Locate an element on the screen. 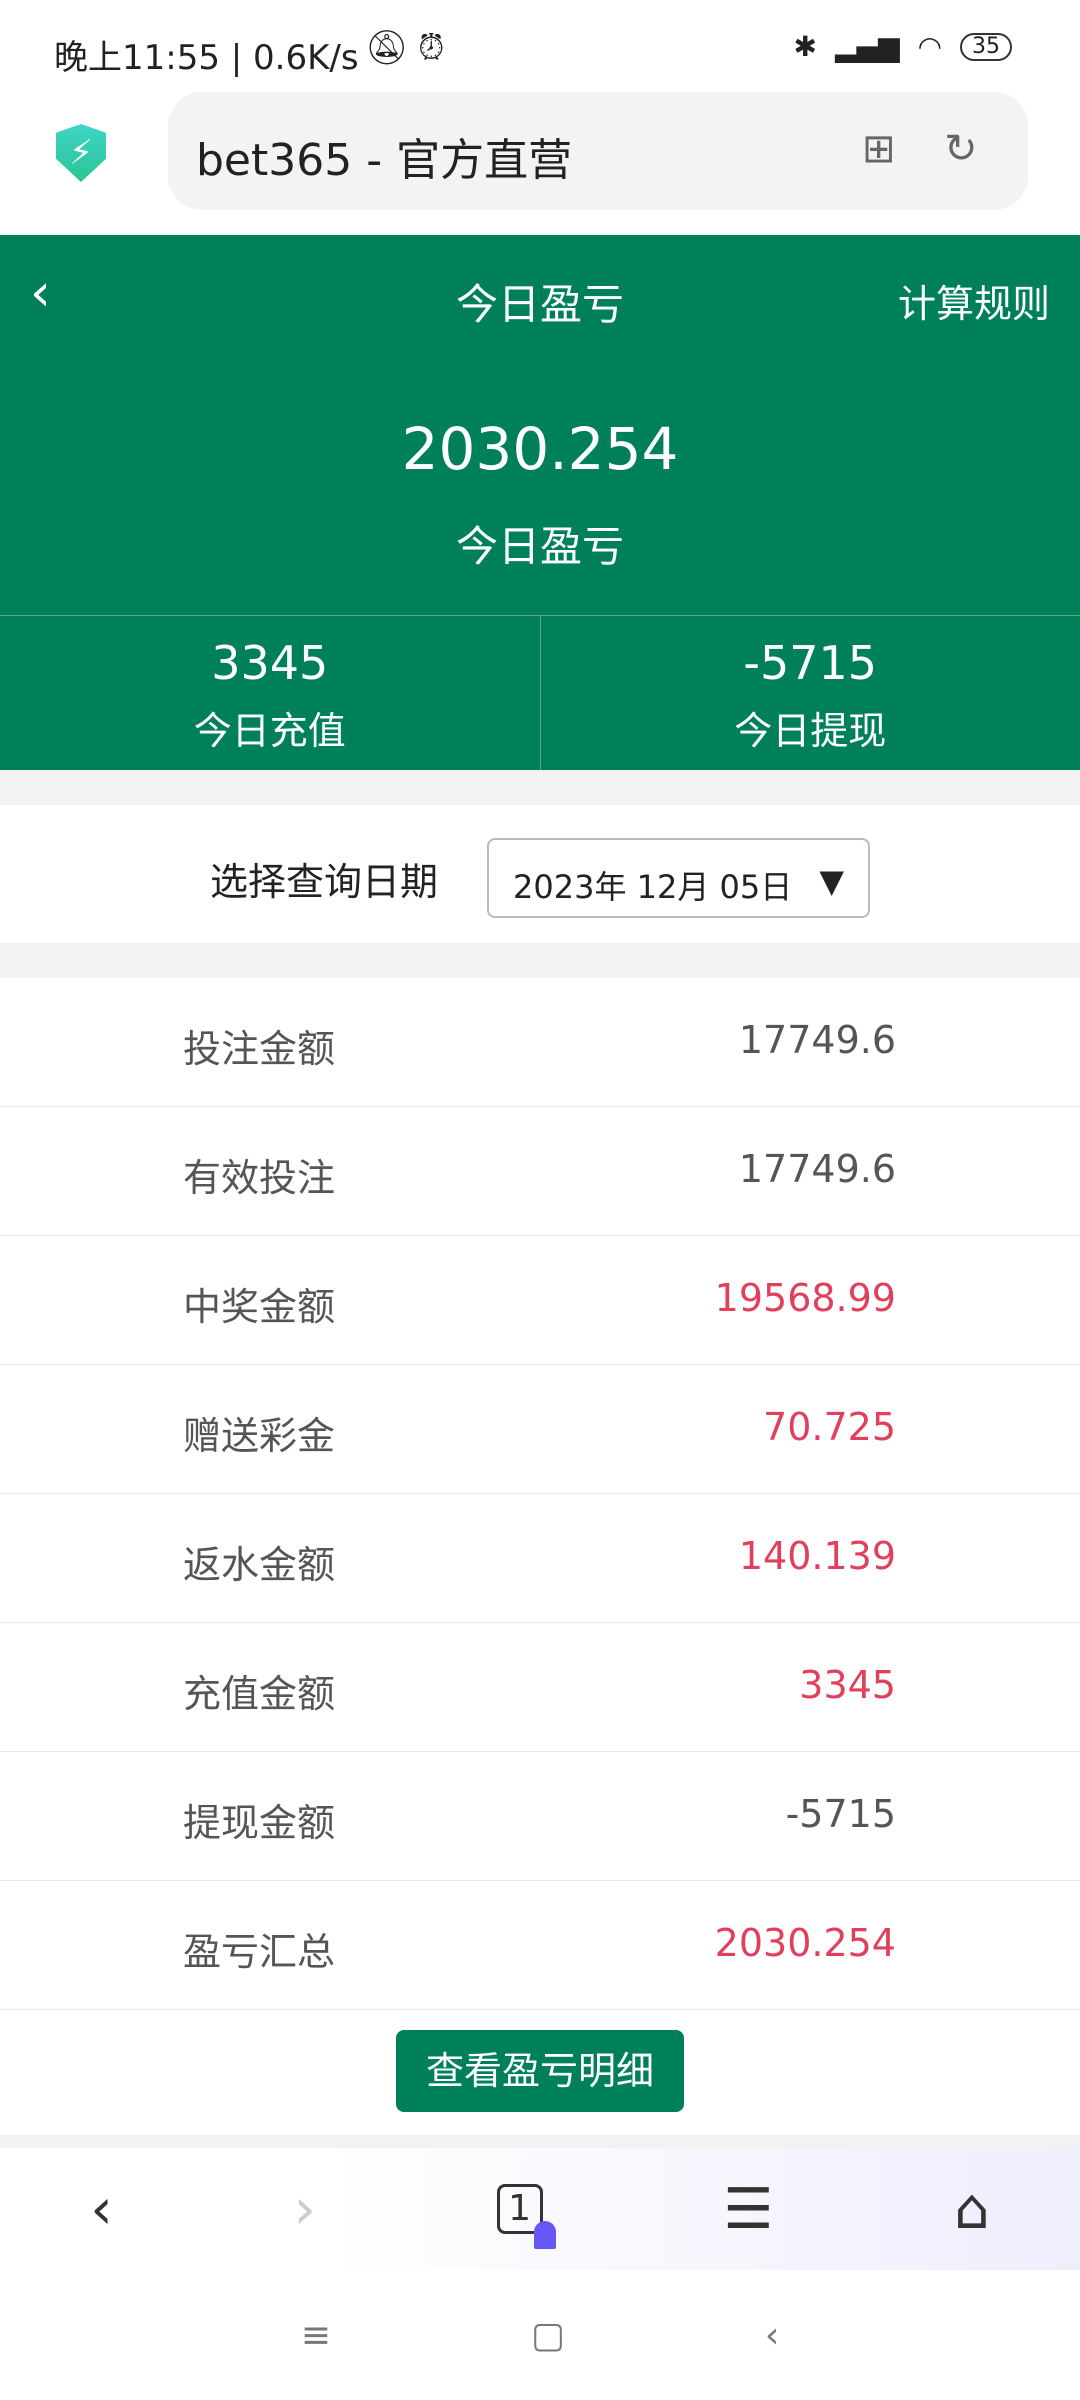 The width and height of the screenshot is (1080, 2400). battery-icon: 35 is located at coordinates (986, 46).